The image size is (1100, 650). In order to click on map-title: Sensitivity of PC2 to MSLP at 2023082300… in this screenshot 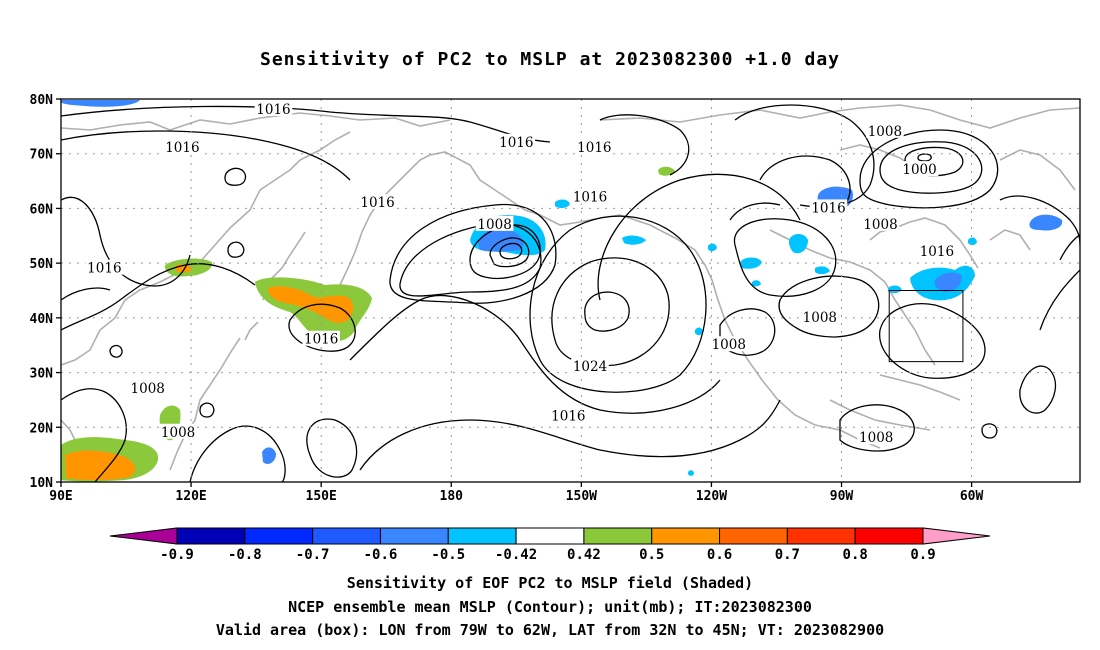, I will do `click(549, 59)`.